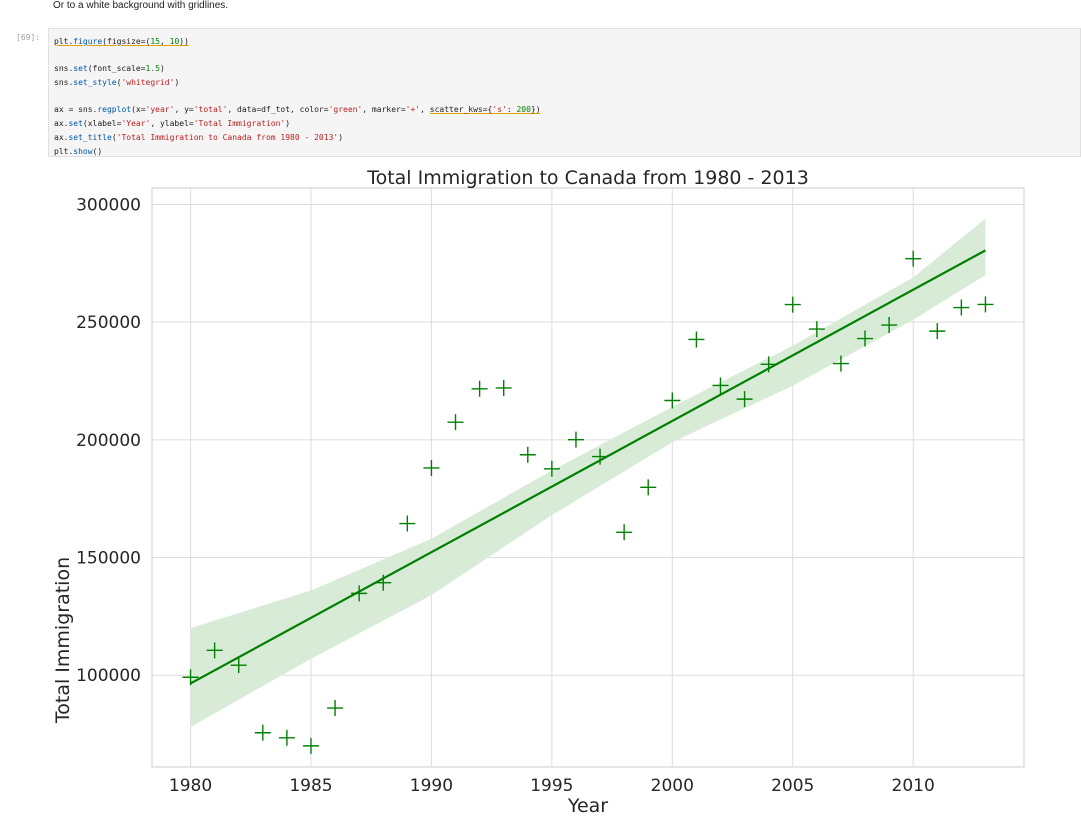  Describe the element at coordinates (672, 786) in the screenshot. I see `x-tick-label: 2000` at that location.